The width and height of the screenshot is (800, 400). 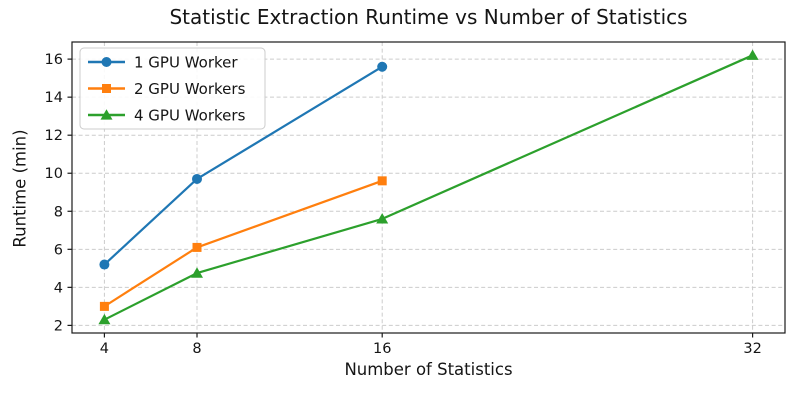 What do you see at coordinates (54, 174) in the screenshot?
I see `y-tick-label: 10` at bounding box center [54, 174].